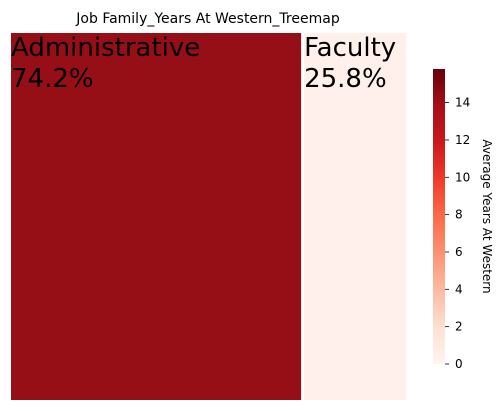 Image resolution: width=504 pixels, height=411 pixels. What do you see at coordinates (463, 220) in the screenshot?
I see `colorbar: 0 2 4 6 8 10 12 14 Average Years At Western` at bounding box center [463, 220].